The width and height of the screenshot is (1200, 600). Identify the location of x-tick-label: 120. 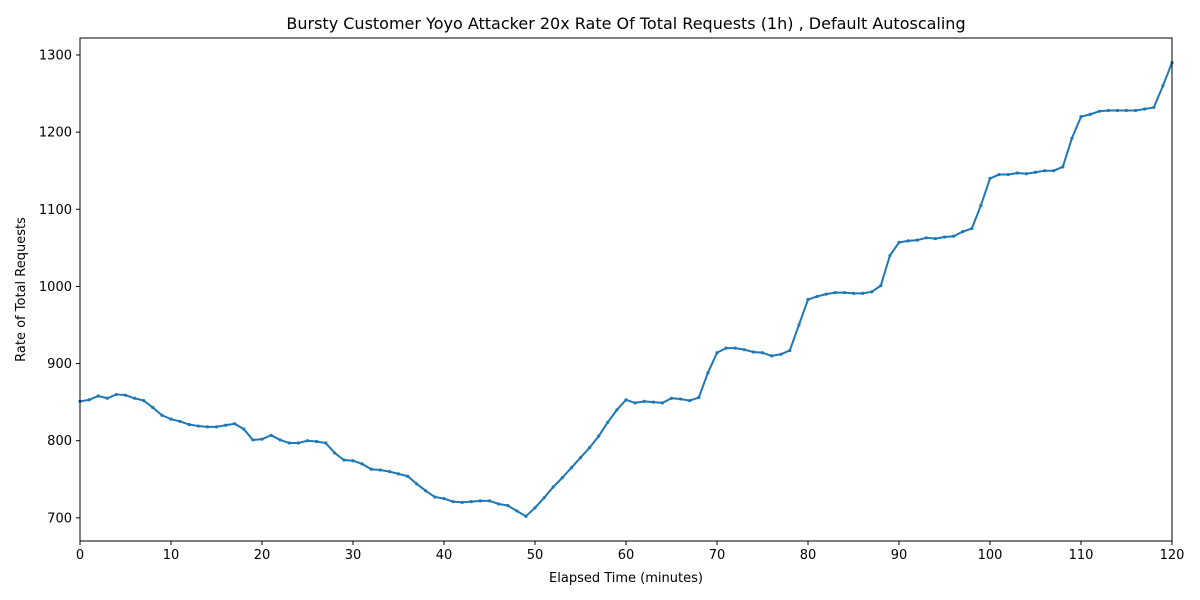
(1172, 555).